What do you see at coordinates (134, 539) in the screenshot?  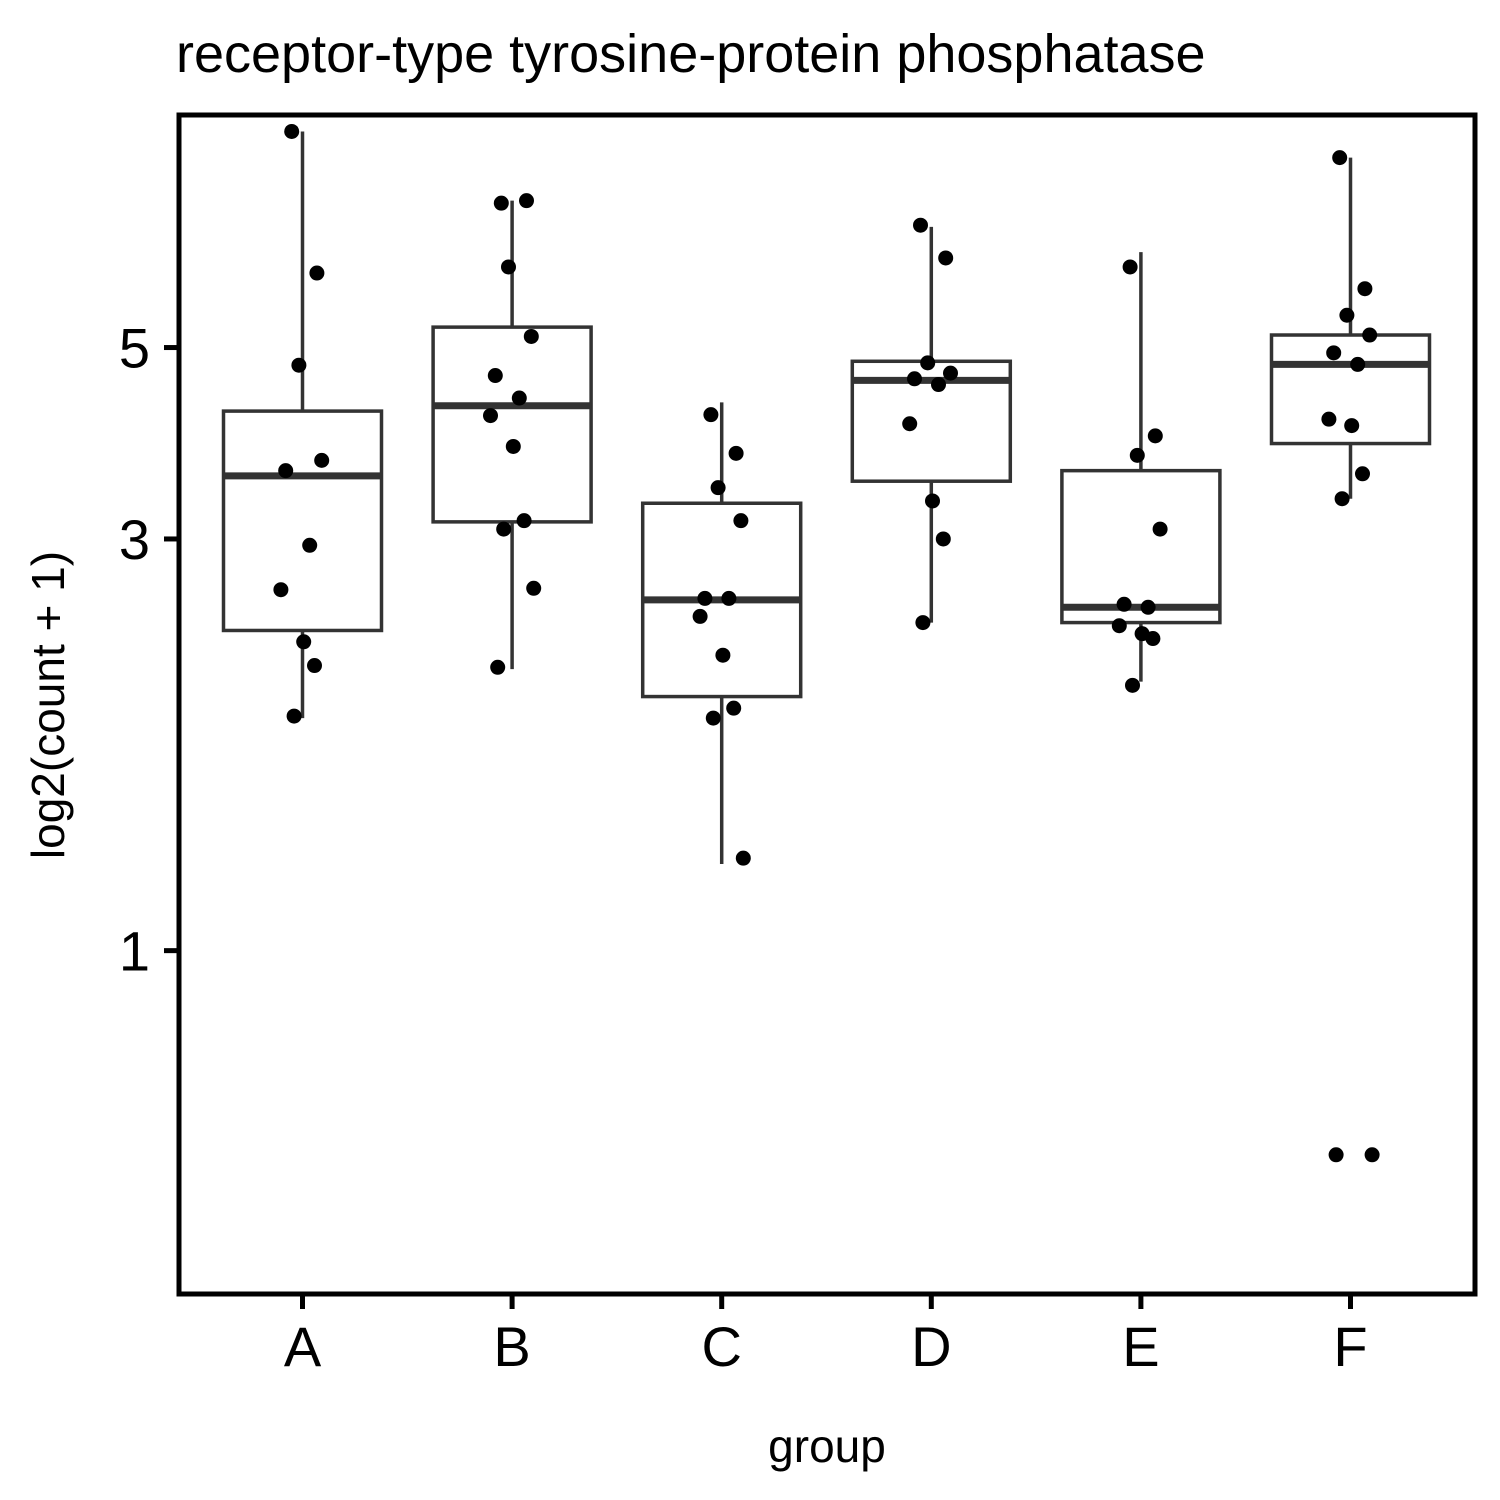 I see `y-tick-label: 3` at bounding box center [134, 539].